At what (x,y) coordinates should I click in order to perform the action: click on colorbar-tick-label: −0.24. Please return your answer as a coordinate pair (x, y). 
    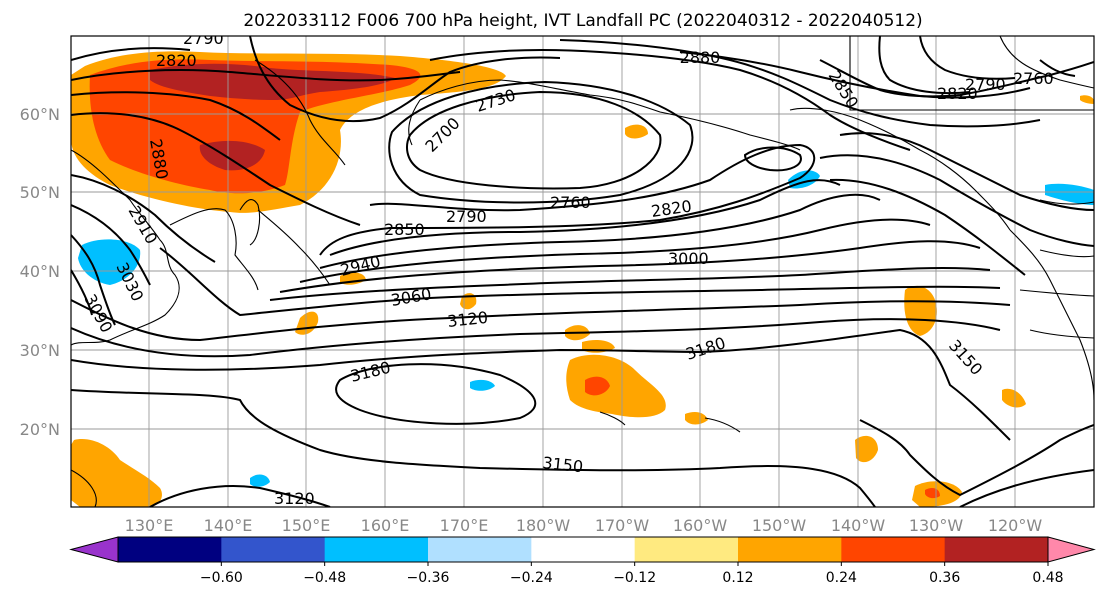
    Looking at the image, I should click on (531, 578).